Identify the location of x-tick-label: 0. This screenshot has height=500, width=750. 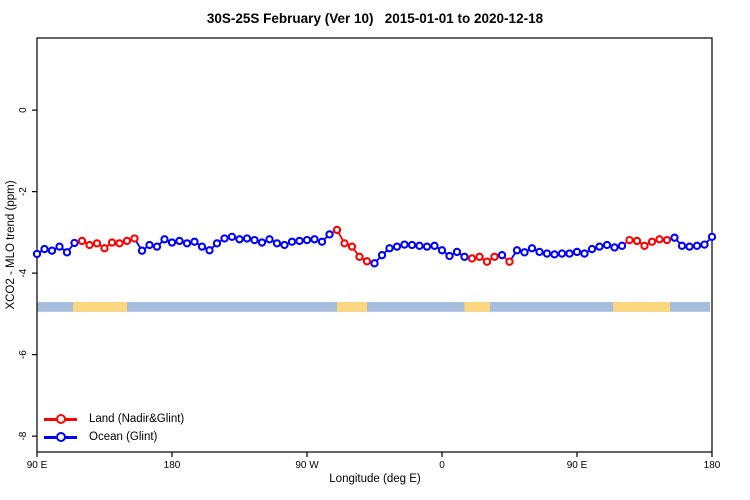
(442, 465).